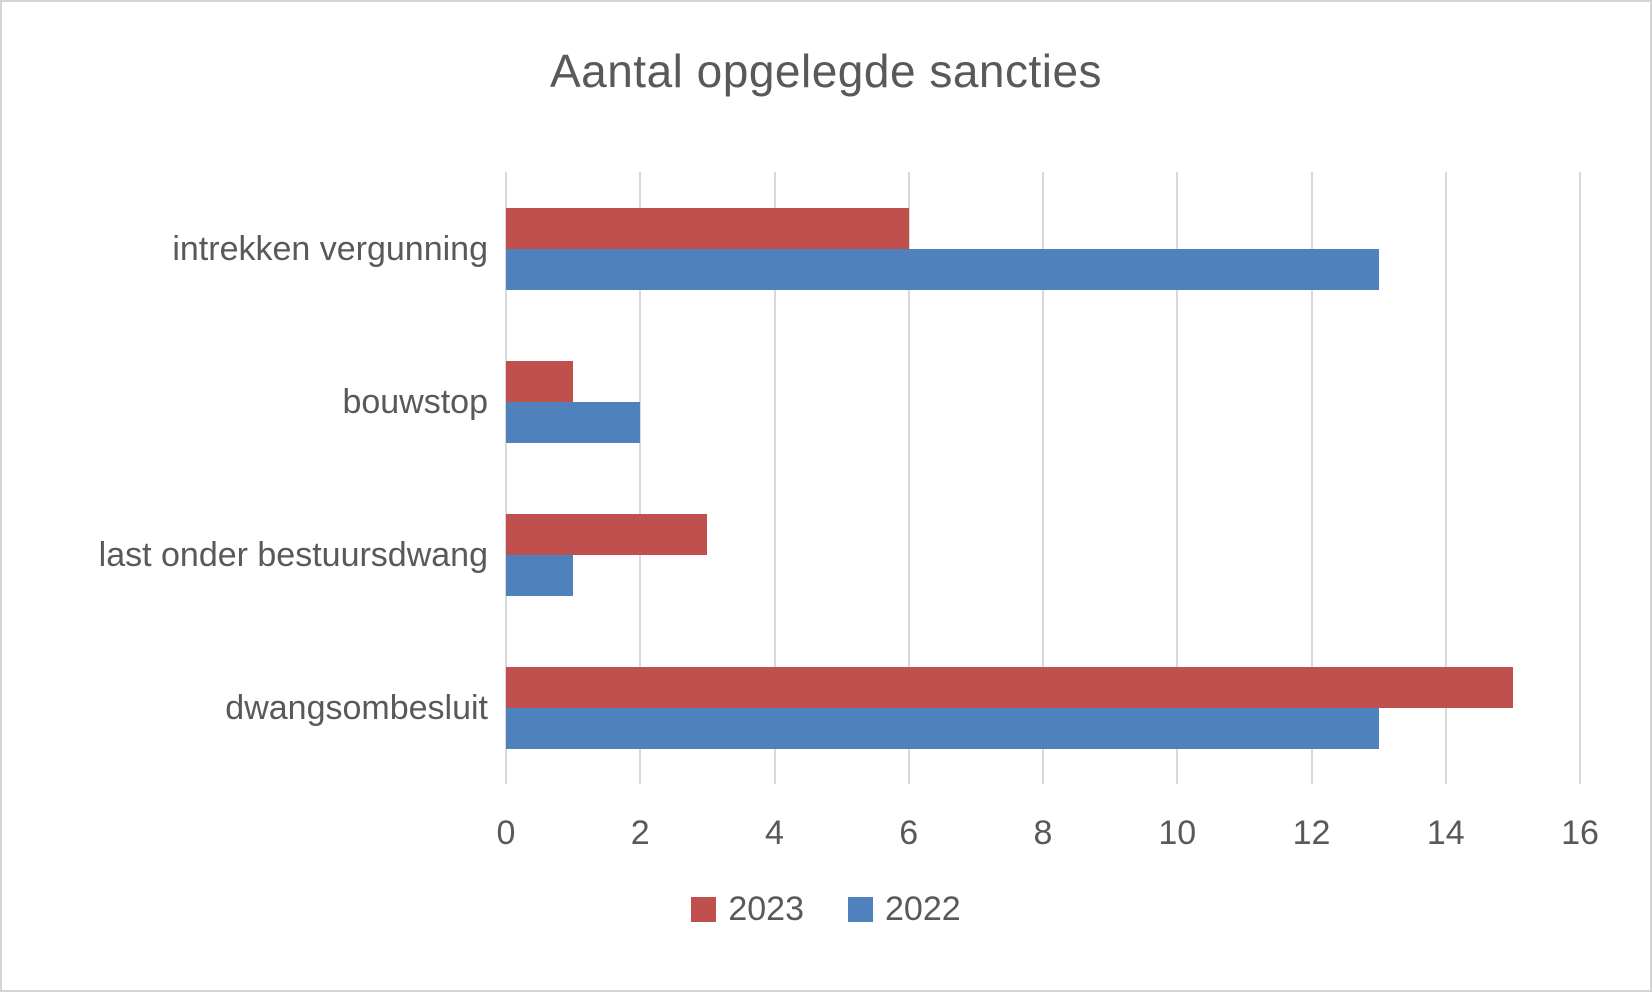 This screenshot has height=992, width=1652. Describe the element at coordinates (1043, 833) in the screenshot. I see `x-tick-label: 8` at that location.